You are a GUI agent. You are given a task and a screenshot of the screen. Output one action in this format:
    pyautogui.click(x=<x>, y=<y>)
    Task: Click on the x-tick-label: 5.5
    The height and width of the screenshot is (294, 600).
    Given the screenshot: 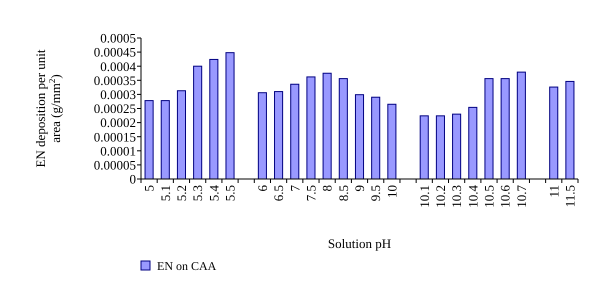 What is the action you would take?
    pyautogui.click(x=230, y=193)
    